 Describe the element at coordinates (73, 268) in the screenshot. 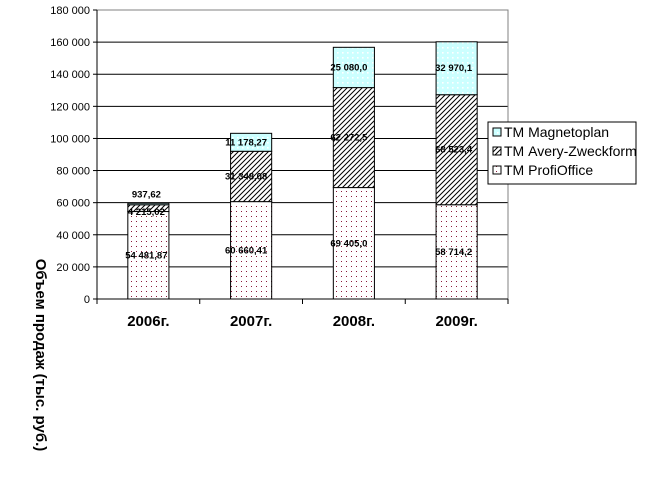

I see `y-tick-label: 20 000` at that location.